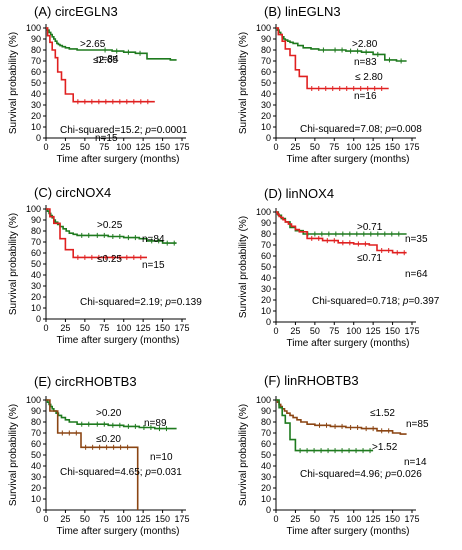 Image resolution: width=462 pixels, height=550 pixels. Describe the element at coordinates (365, 44) in the screenshot. I see `group-label: >2.80` at that location.